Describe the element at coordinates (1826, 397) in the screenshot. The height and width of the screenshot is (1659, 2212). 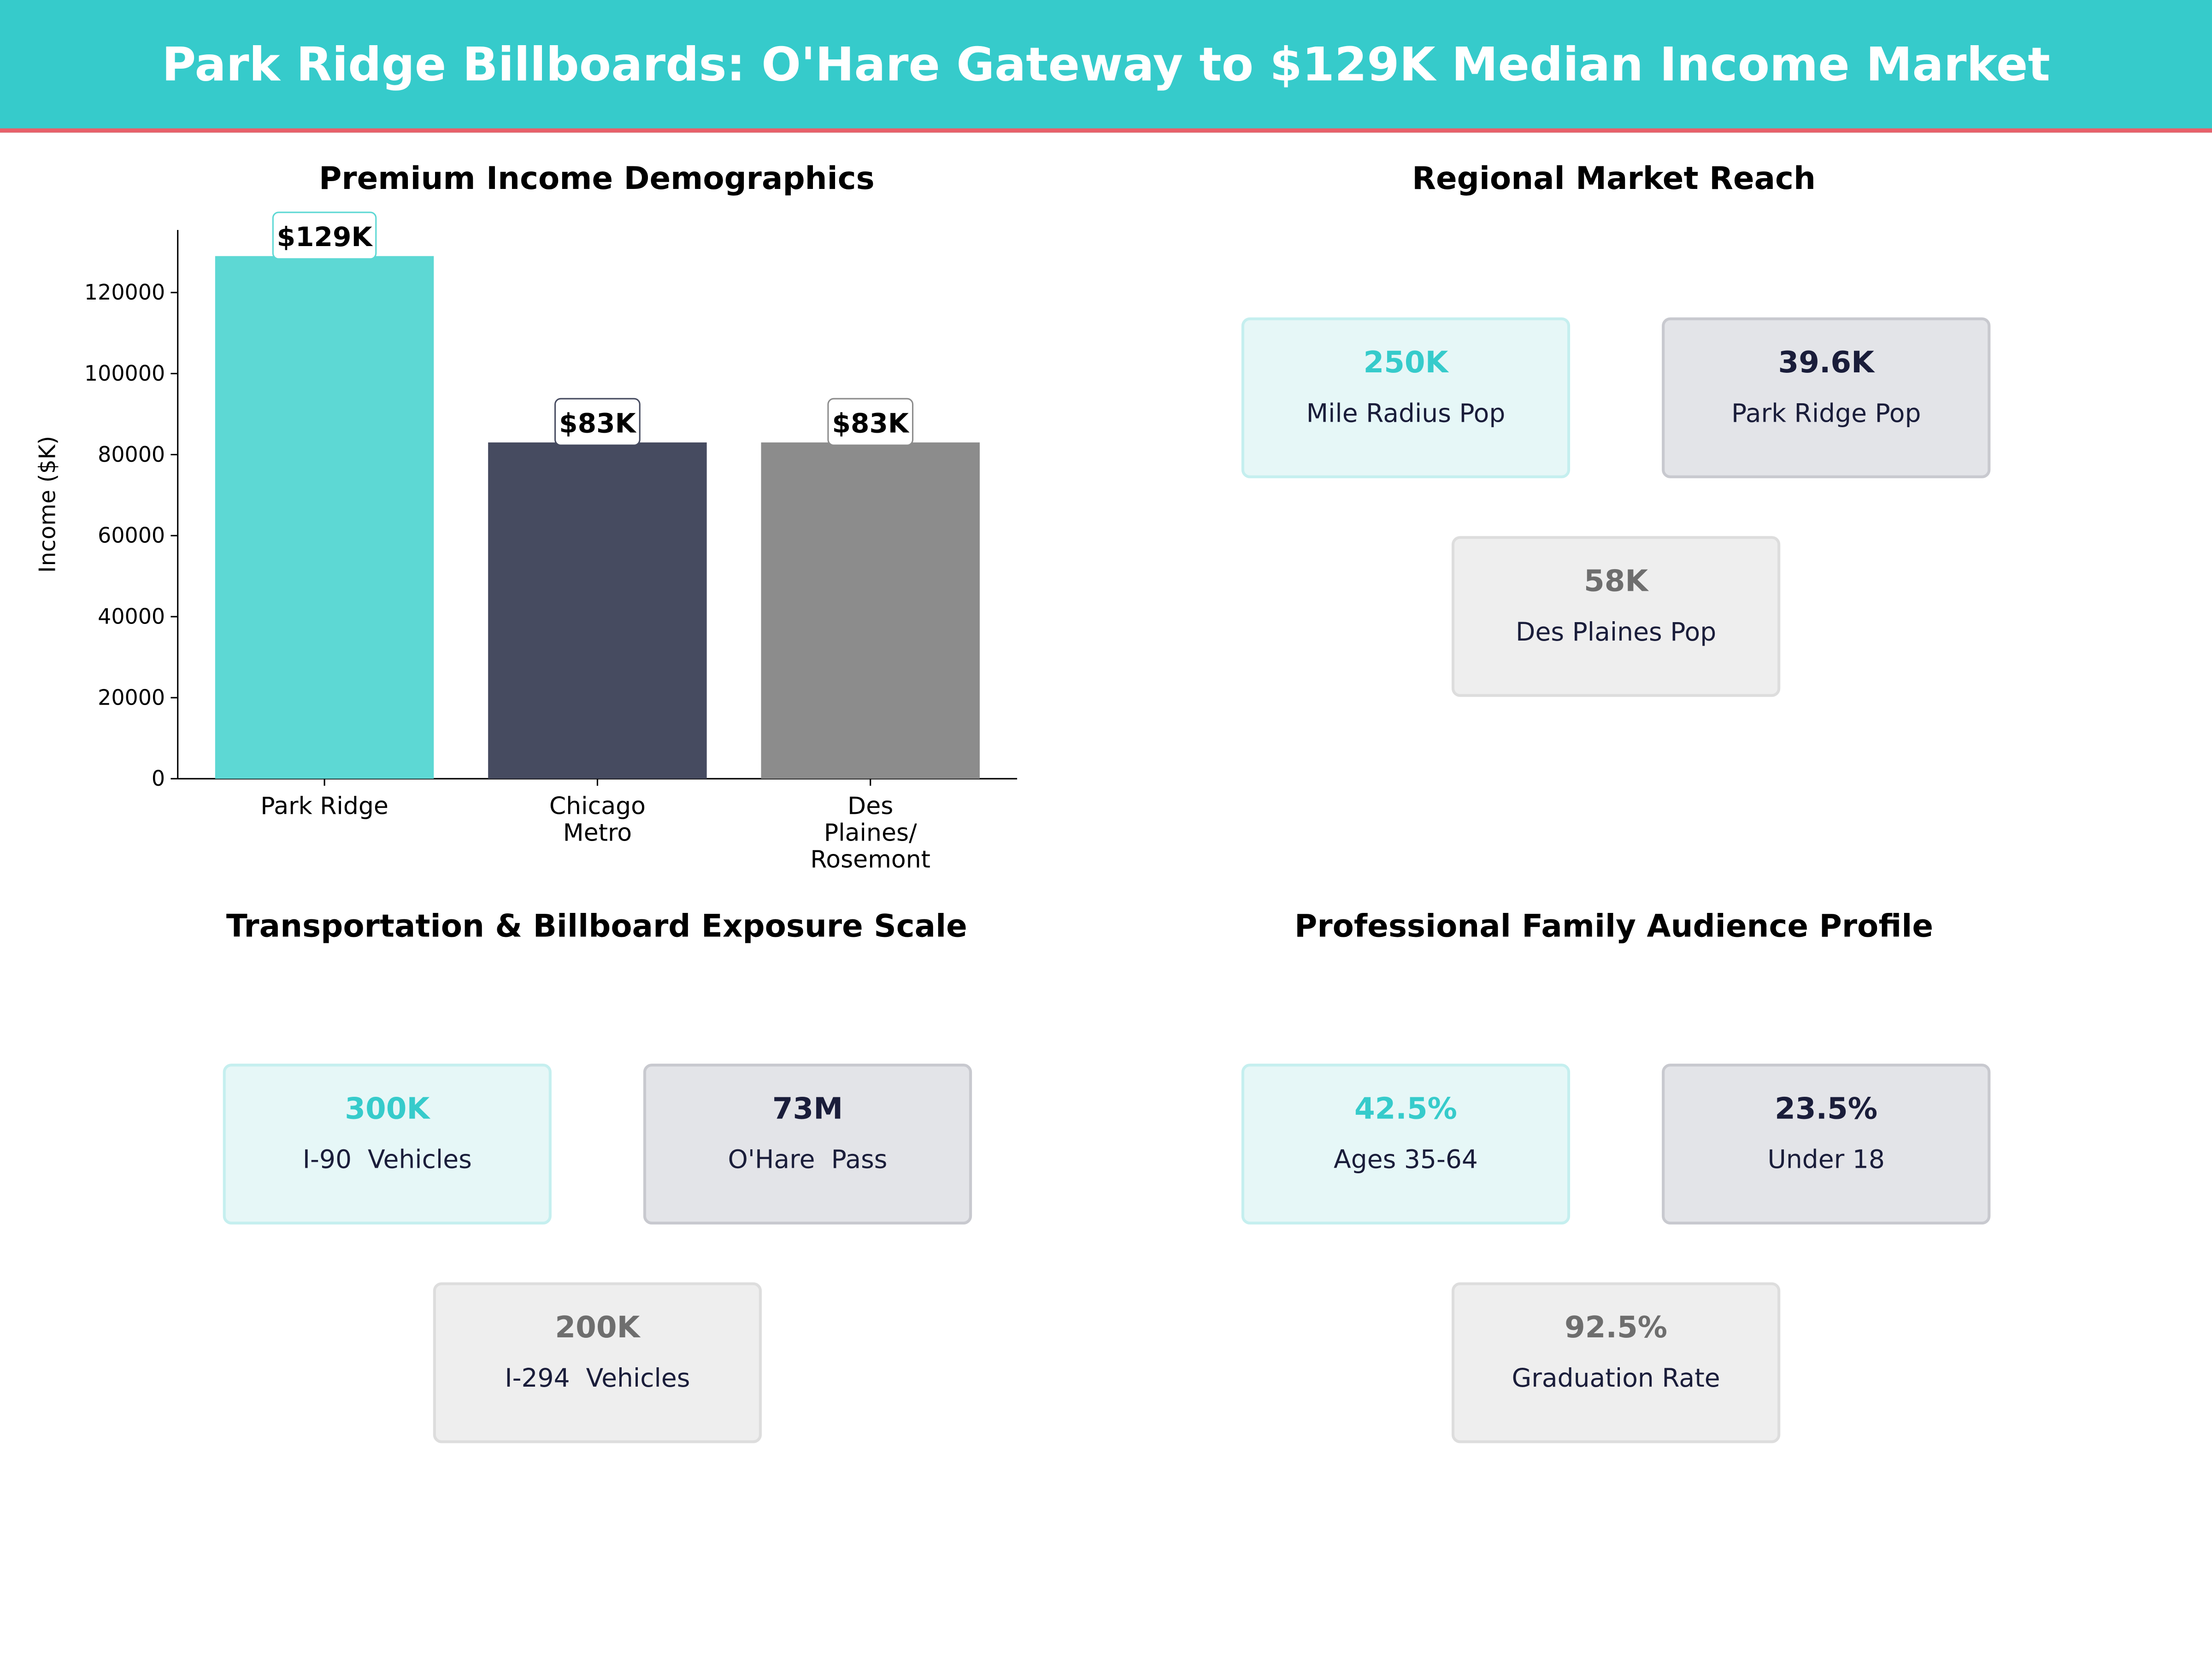
I see `stat-card: 39.6K Park Ridge Pop` at that location.